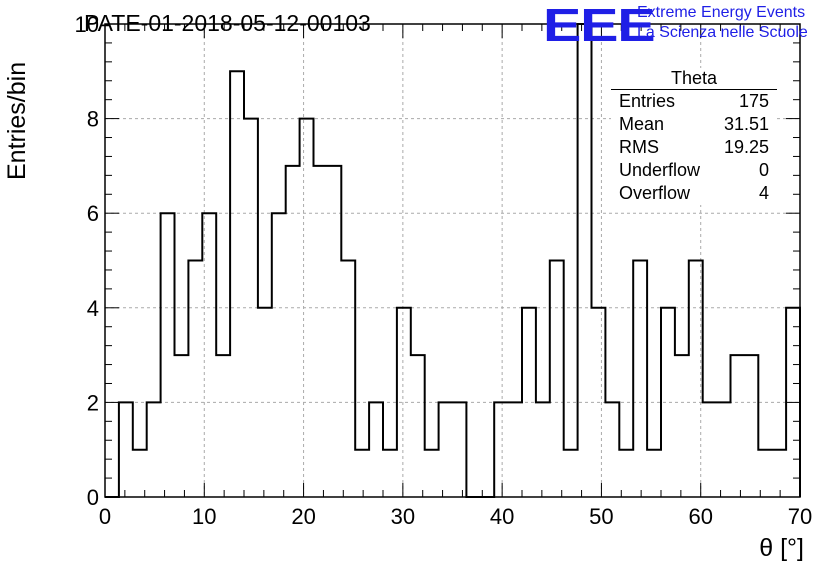  What do you see at coordinates (105, 516) in the screenshot?
I see `x-tick-label: 0` at bounding box center [105, 516].